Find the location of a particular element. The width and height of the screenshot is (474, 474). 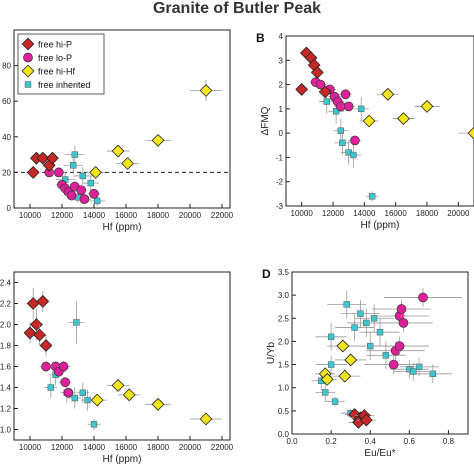

plot-frame is located at coordinates (380, 353).